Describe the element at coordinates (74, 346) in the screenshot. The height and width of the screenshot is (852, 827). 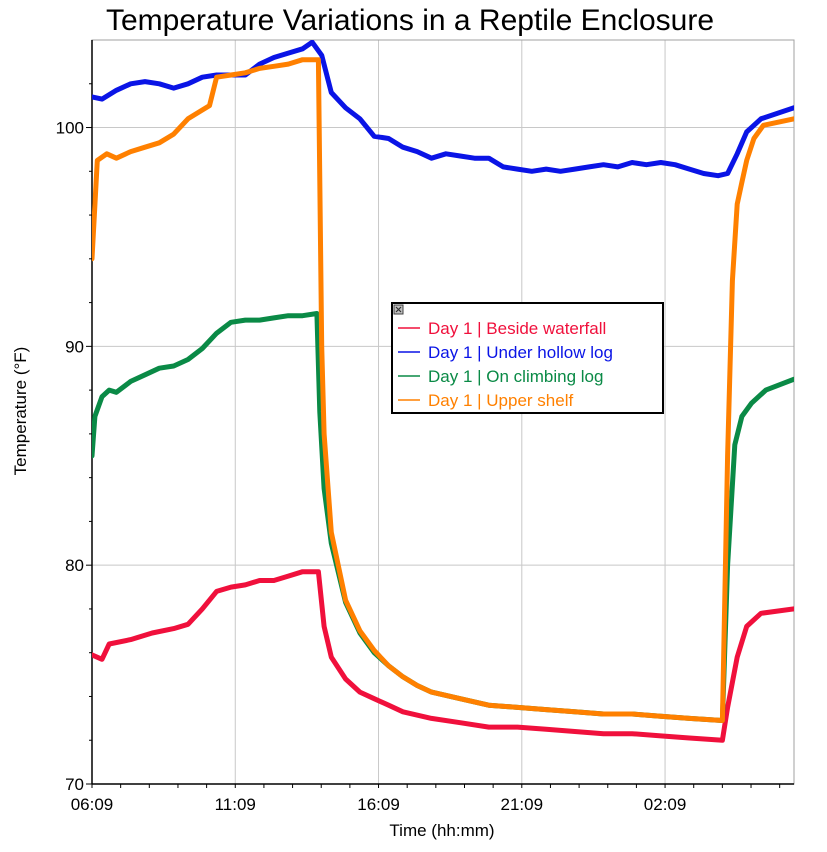
I see `y-tick-label: 90` at that location.